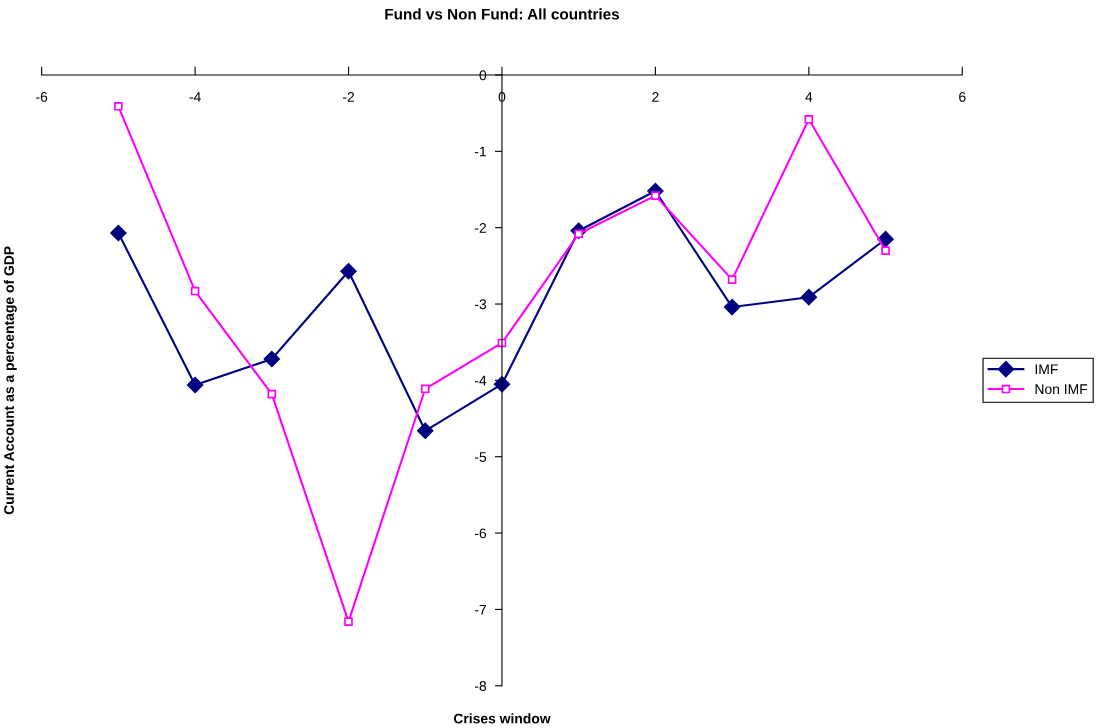  Describe the element at coordinates (480, 533) in the screenshot. I see `y-tick-label: -6` at that location.